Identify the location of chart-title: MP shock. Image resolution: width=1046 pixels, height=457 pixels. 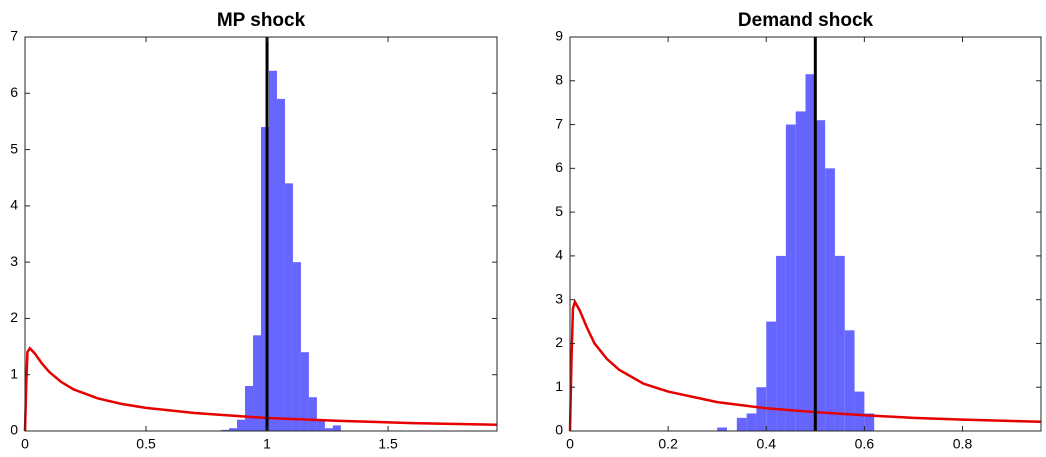
(261, 20).